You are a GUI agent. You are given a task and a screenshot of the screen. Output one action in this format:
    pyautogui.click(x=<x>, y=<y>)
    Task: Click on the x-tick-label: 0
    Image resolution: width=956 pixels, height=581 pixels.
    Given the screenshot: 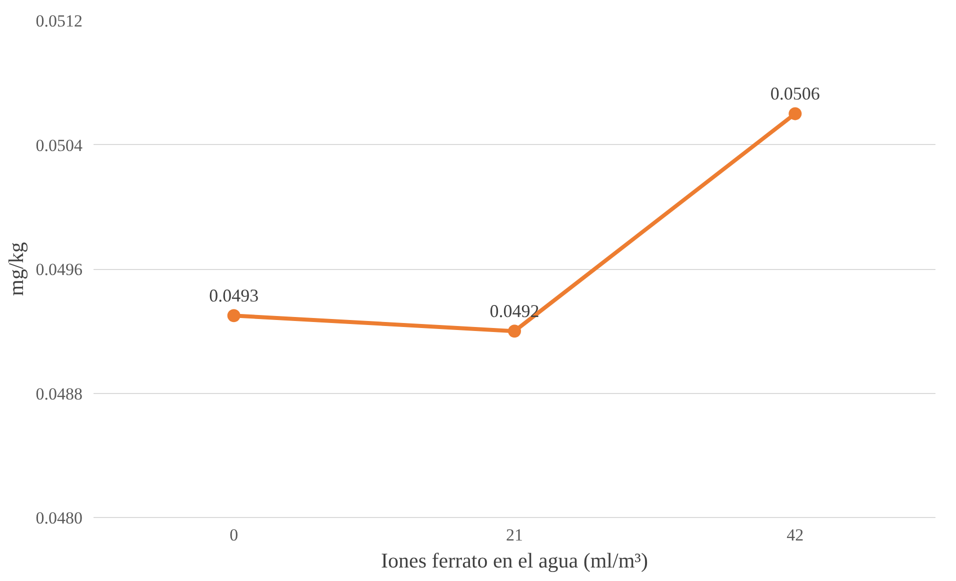 What is the action you would take?
    pyautogui.click(x=234, y=535)
    